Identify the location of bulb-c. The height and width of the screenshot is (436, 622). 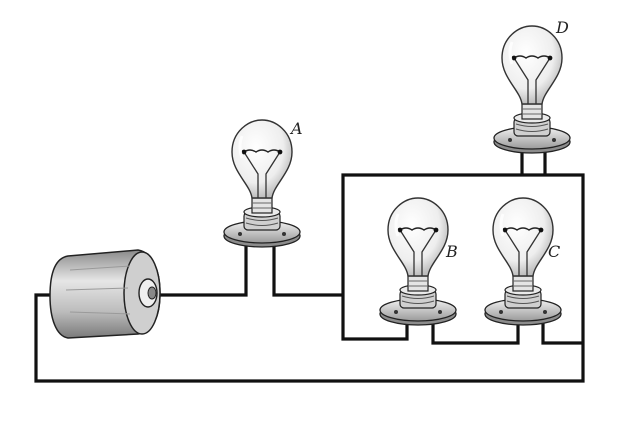
(523, 261).